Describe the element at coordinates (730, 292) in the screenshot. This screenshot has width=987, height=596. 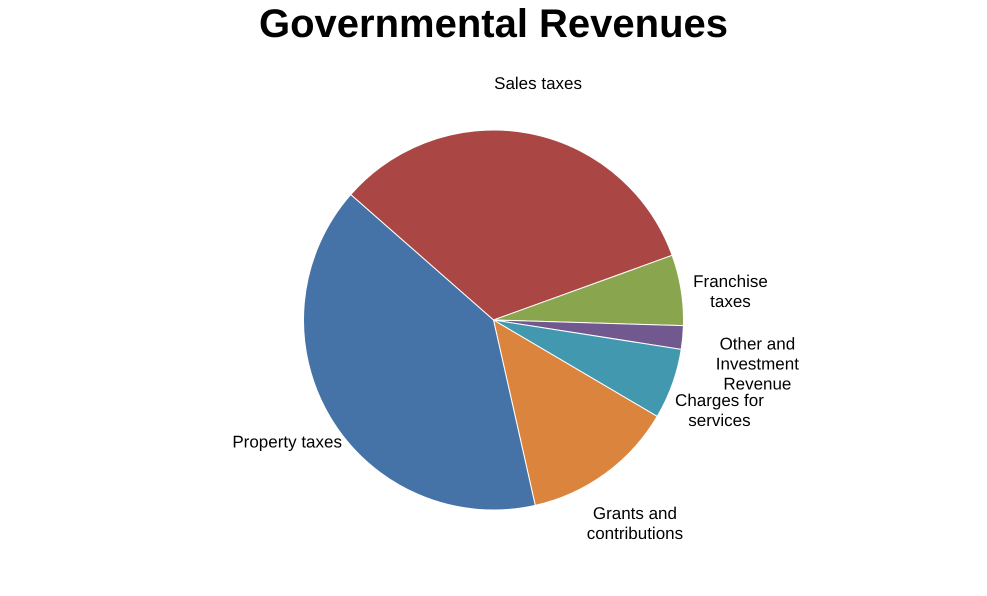
I see `slice-label: Franchise taxes` at that location.